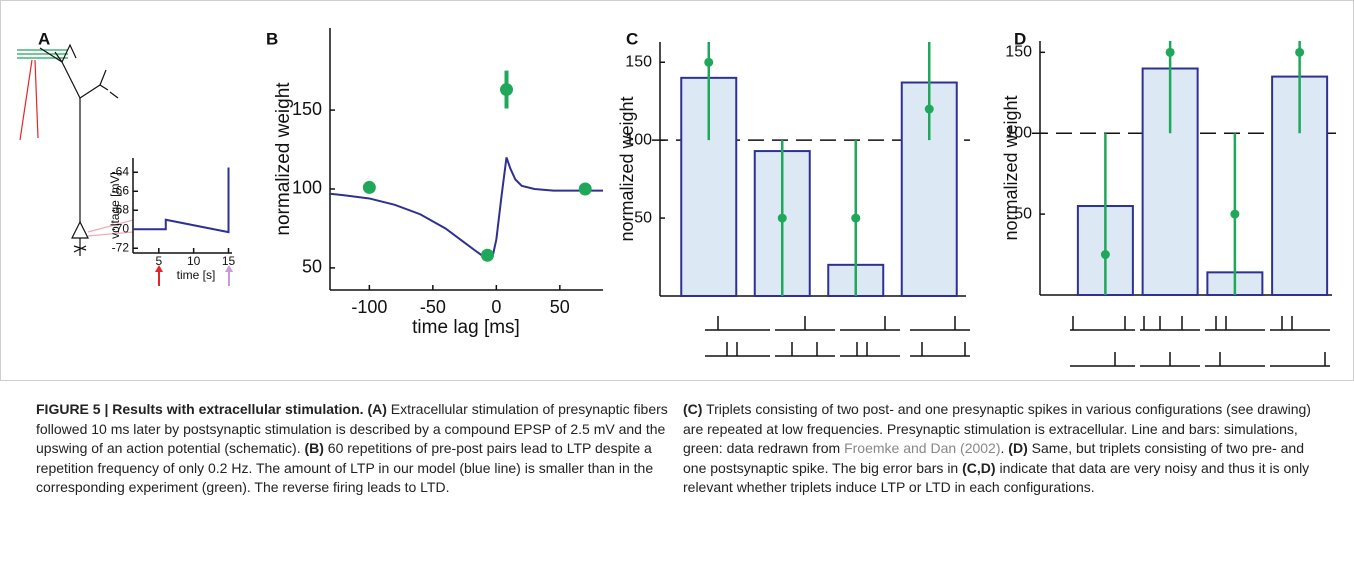  Describe the element at coordinates (693, 409) in the screenshot. I see `caption-bold: (C)` at that location.